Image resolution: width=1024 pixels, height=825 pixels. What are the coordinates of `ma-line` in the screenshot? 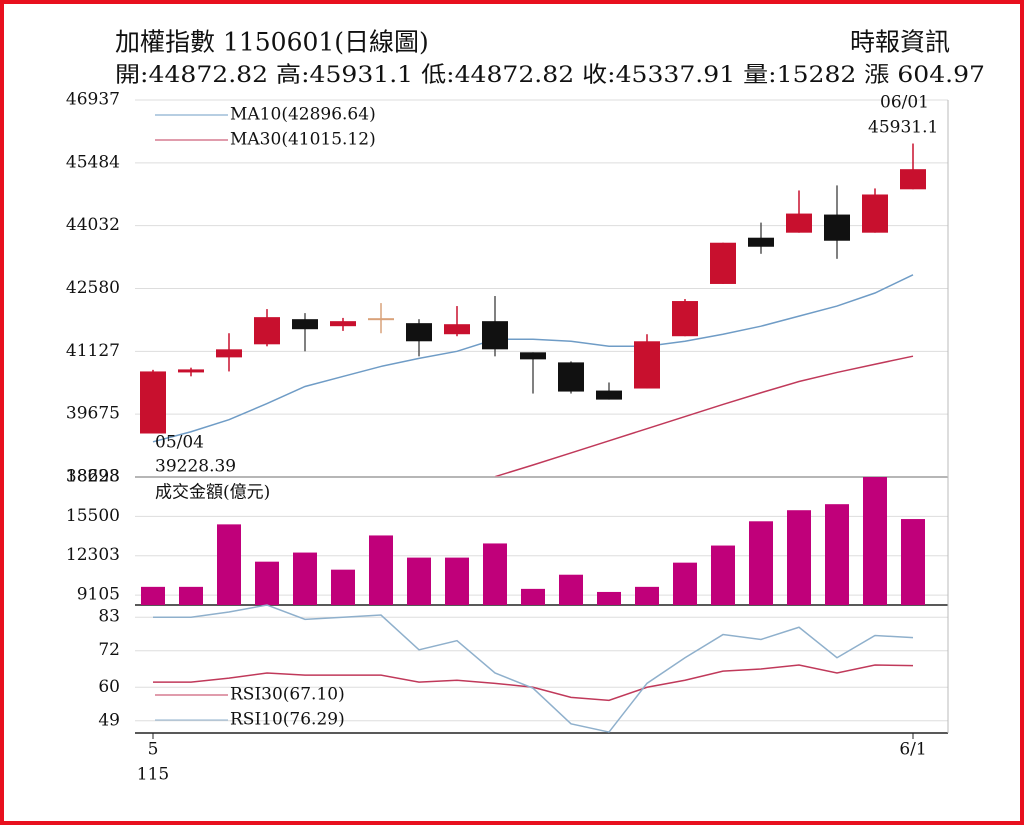 It's located at (704, 416).